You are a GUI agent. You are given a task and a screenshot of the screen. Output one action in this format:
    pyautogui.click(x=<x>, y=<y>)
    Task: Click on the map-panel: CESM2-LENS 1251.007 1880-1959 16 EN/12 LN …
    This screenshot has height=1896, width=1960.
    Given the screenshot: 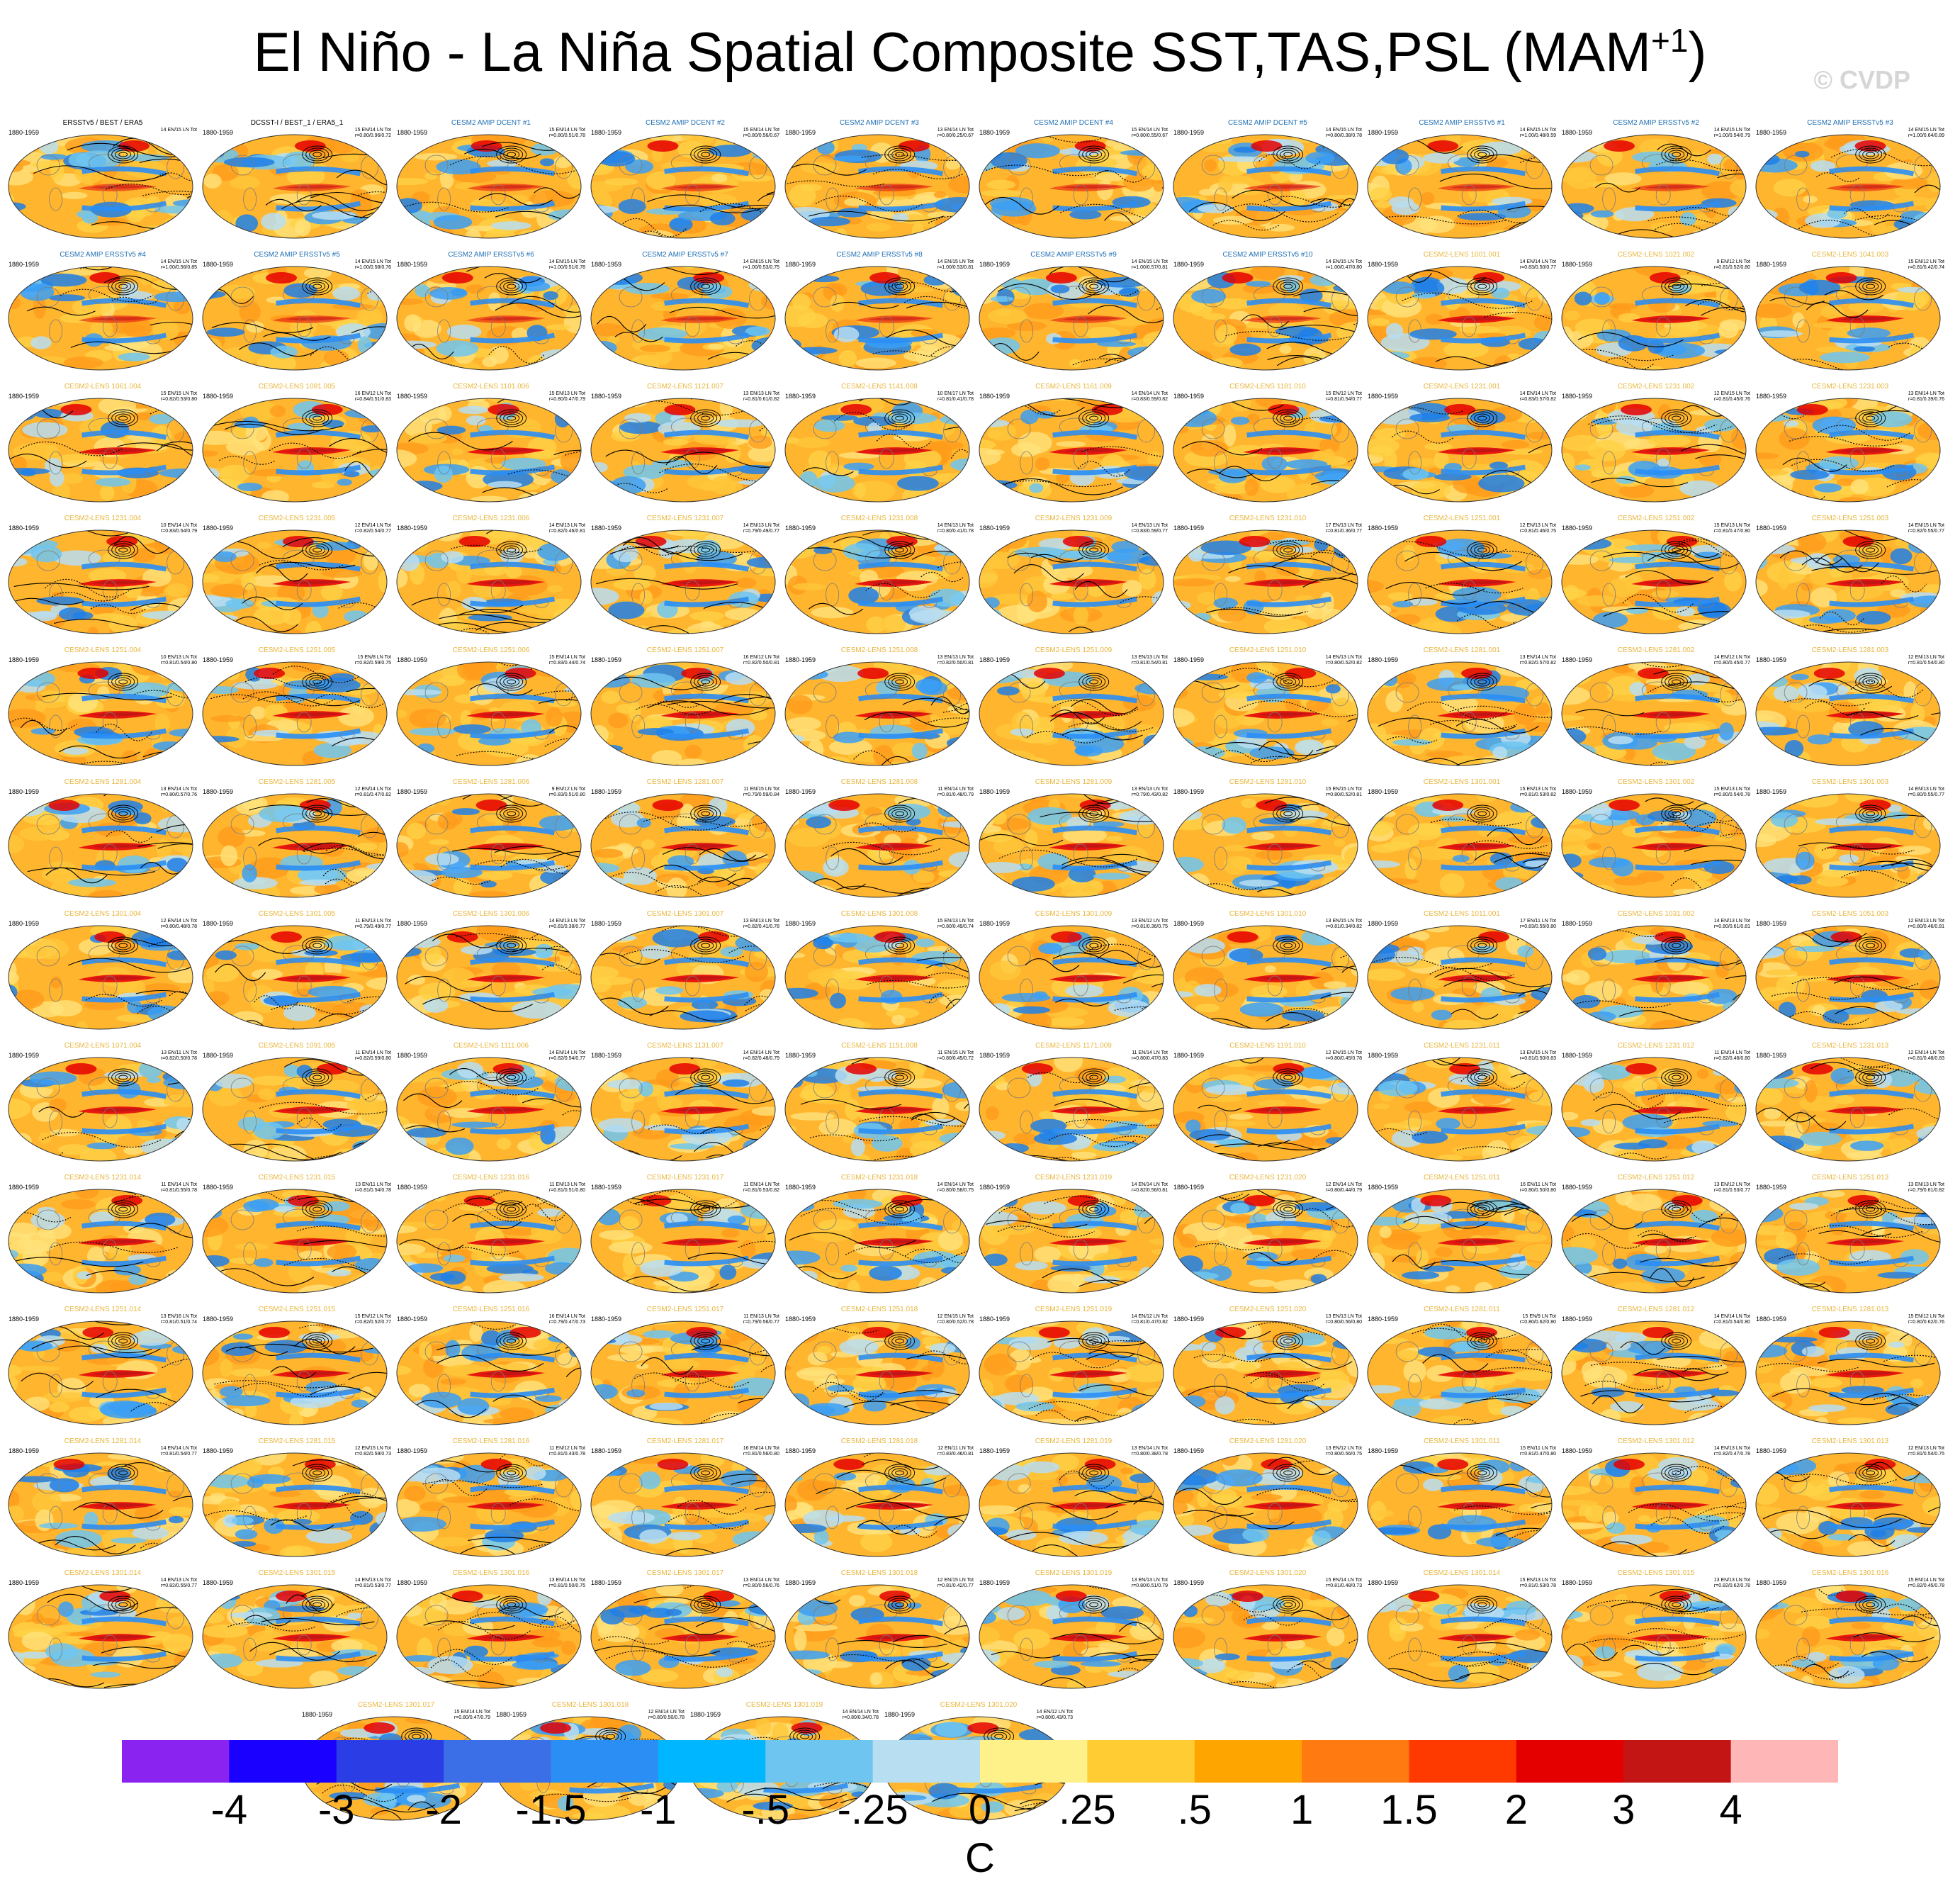 What is the action you would take?
    pyautogui.click(x=685, y=708)
    